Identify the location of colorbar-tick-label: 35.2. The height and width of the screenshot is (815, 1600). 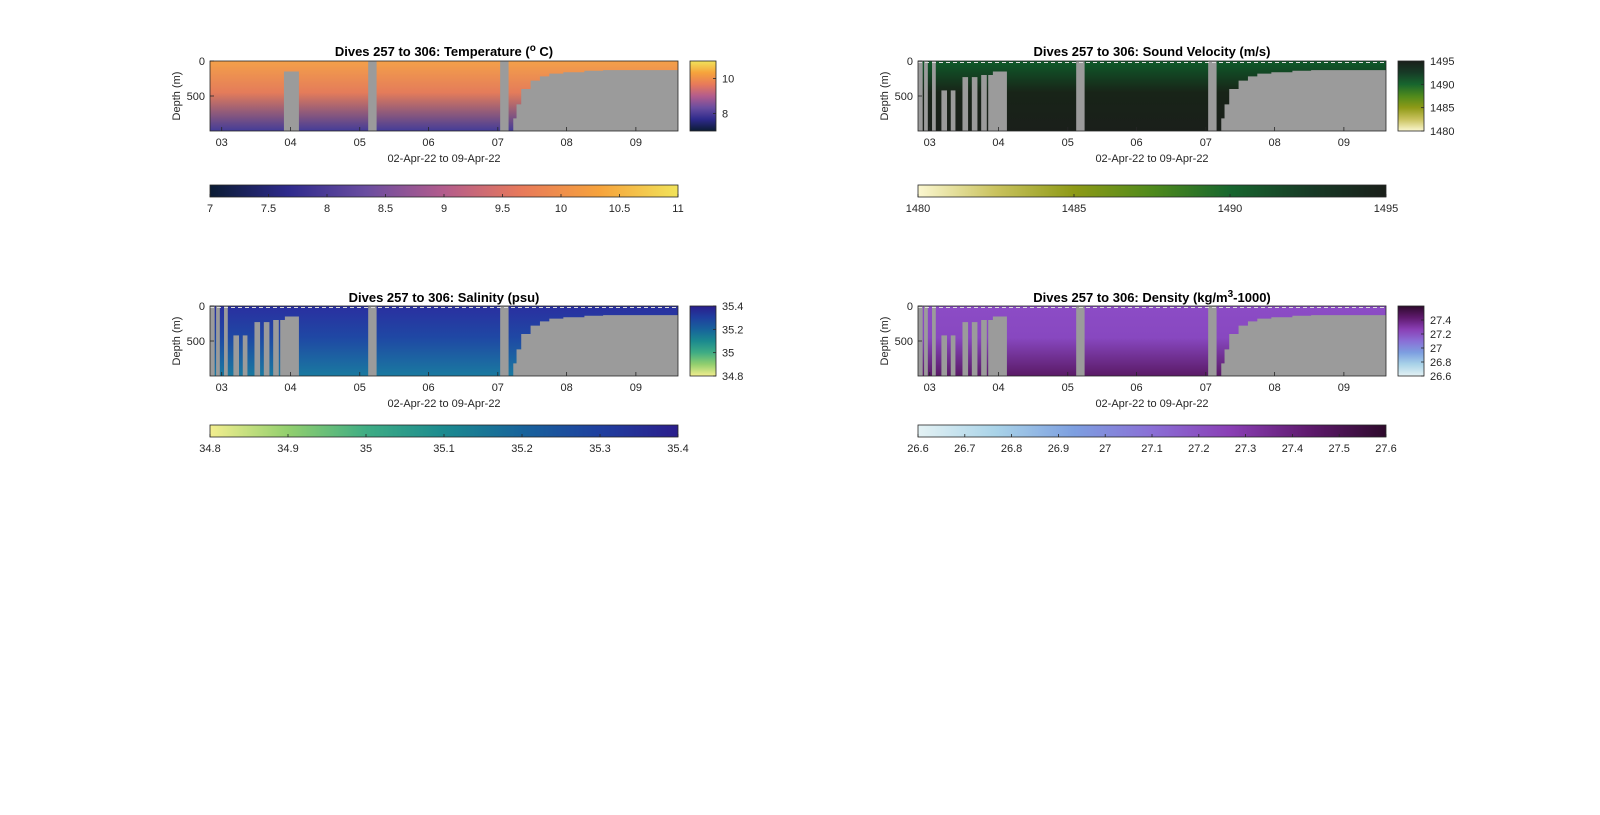
(521, 449).